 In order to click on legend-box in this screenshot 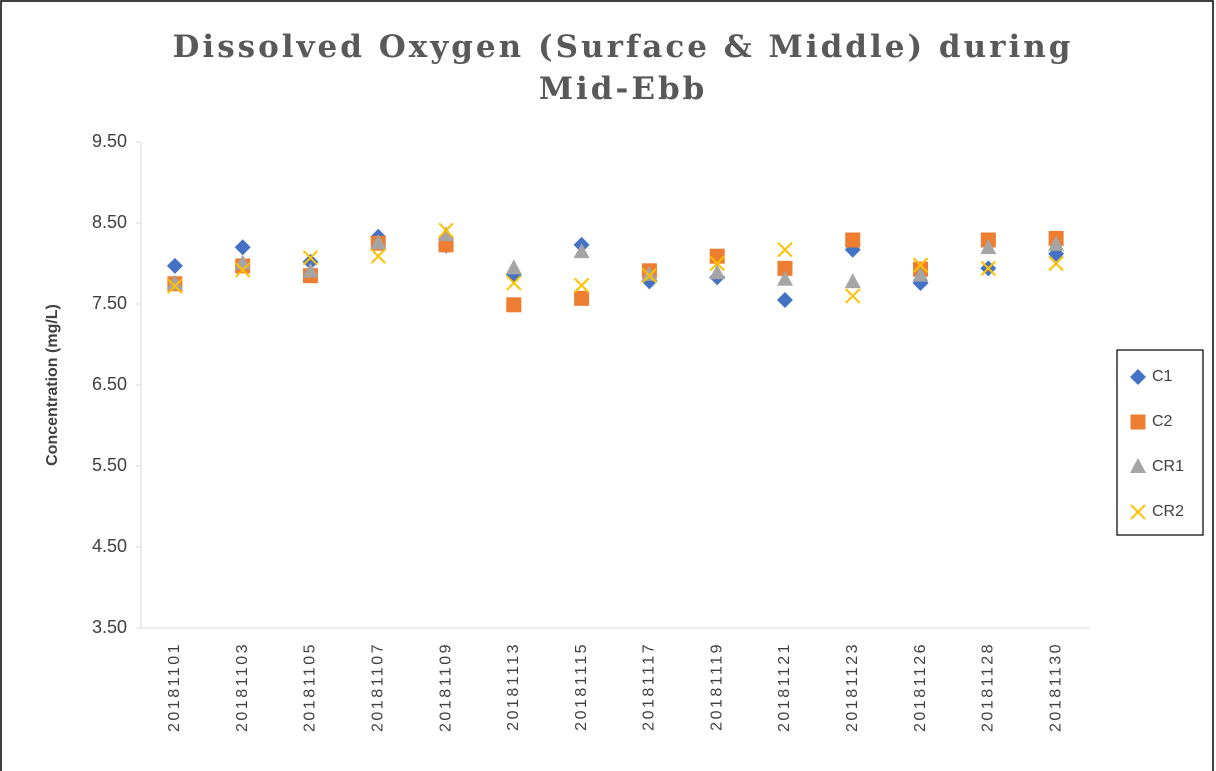, I will do `click(1160, 442)`.